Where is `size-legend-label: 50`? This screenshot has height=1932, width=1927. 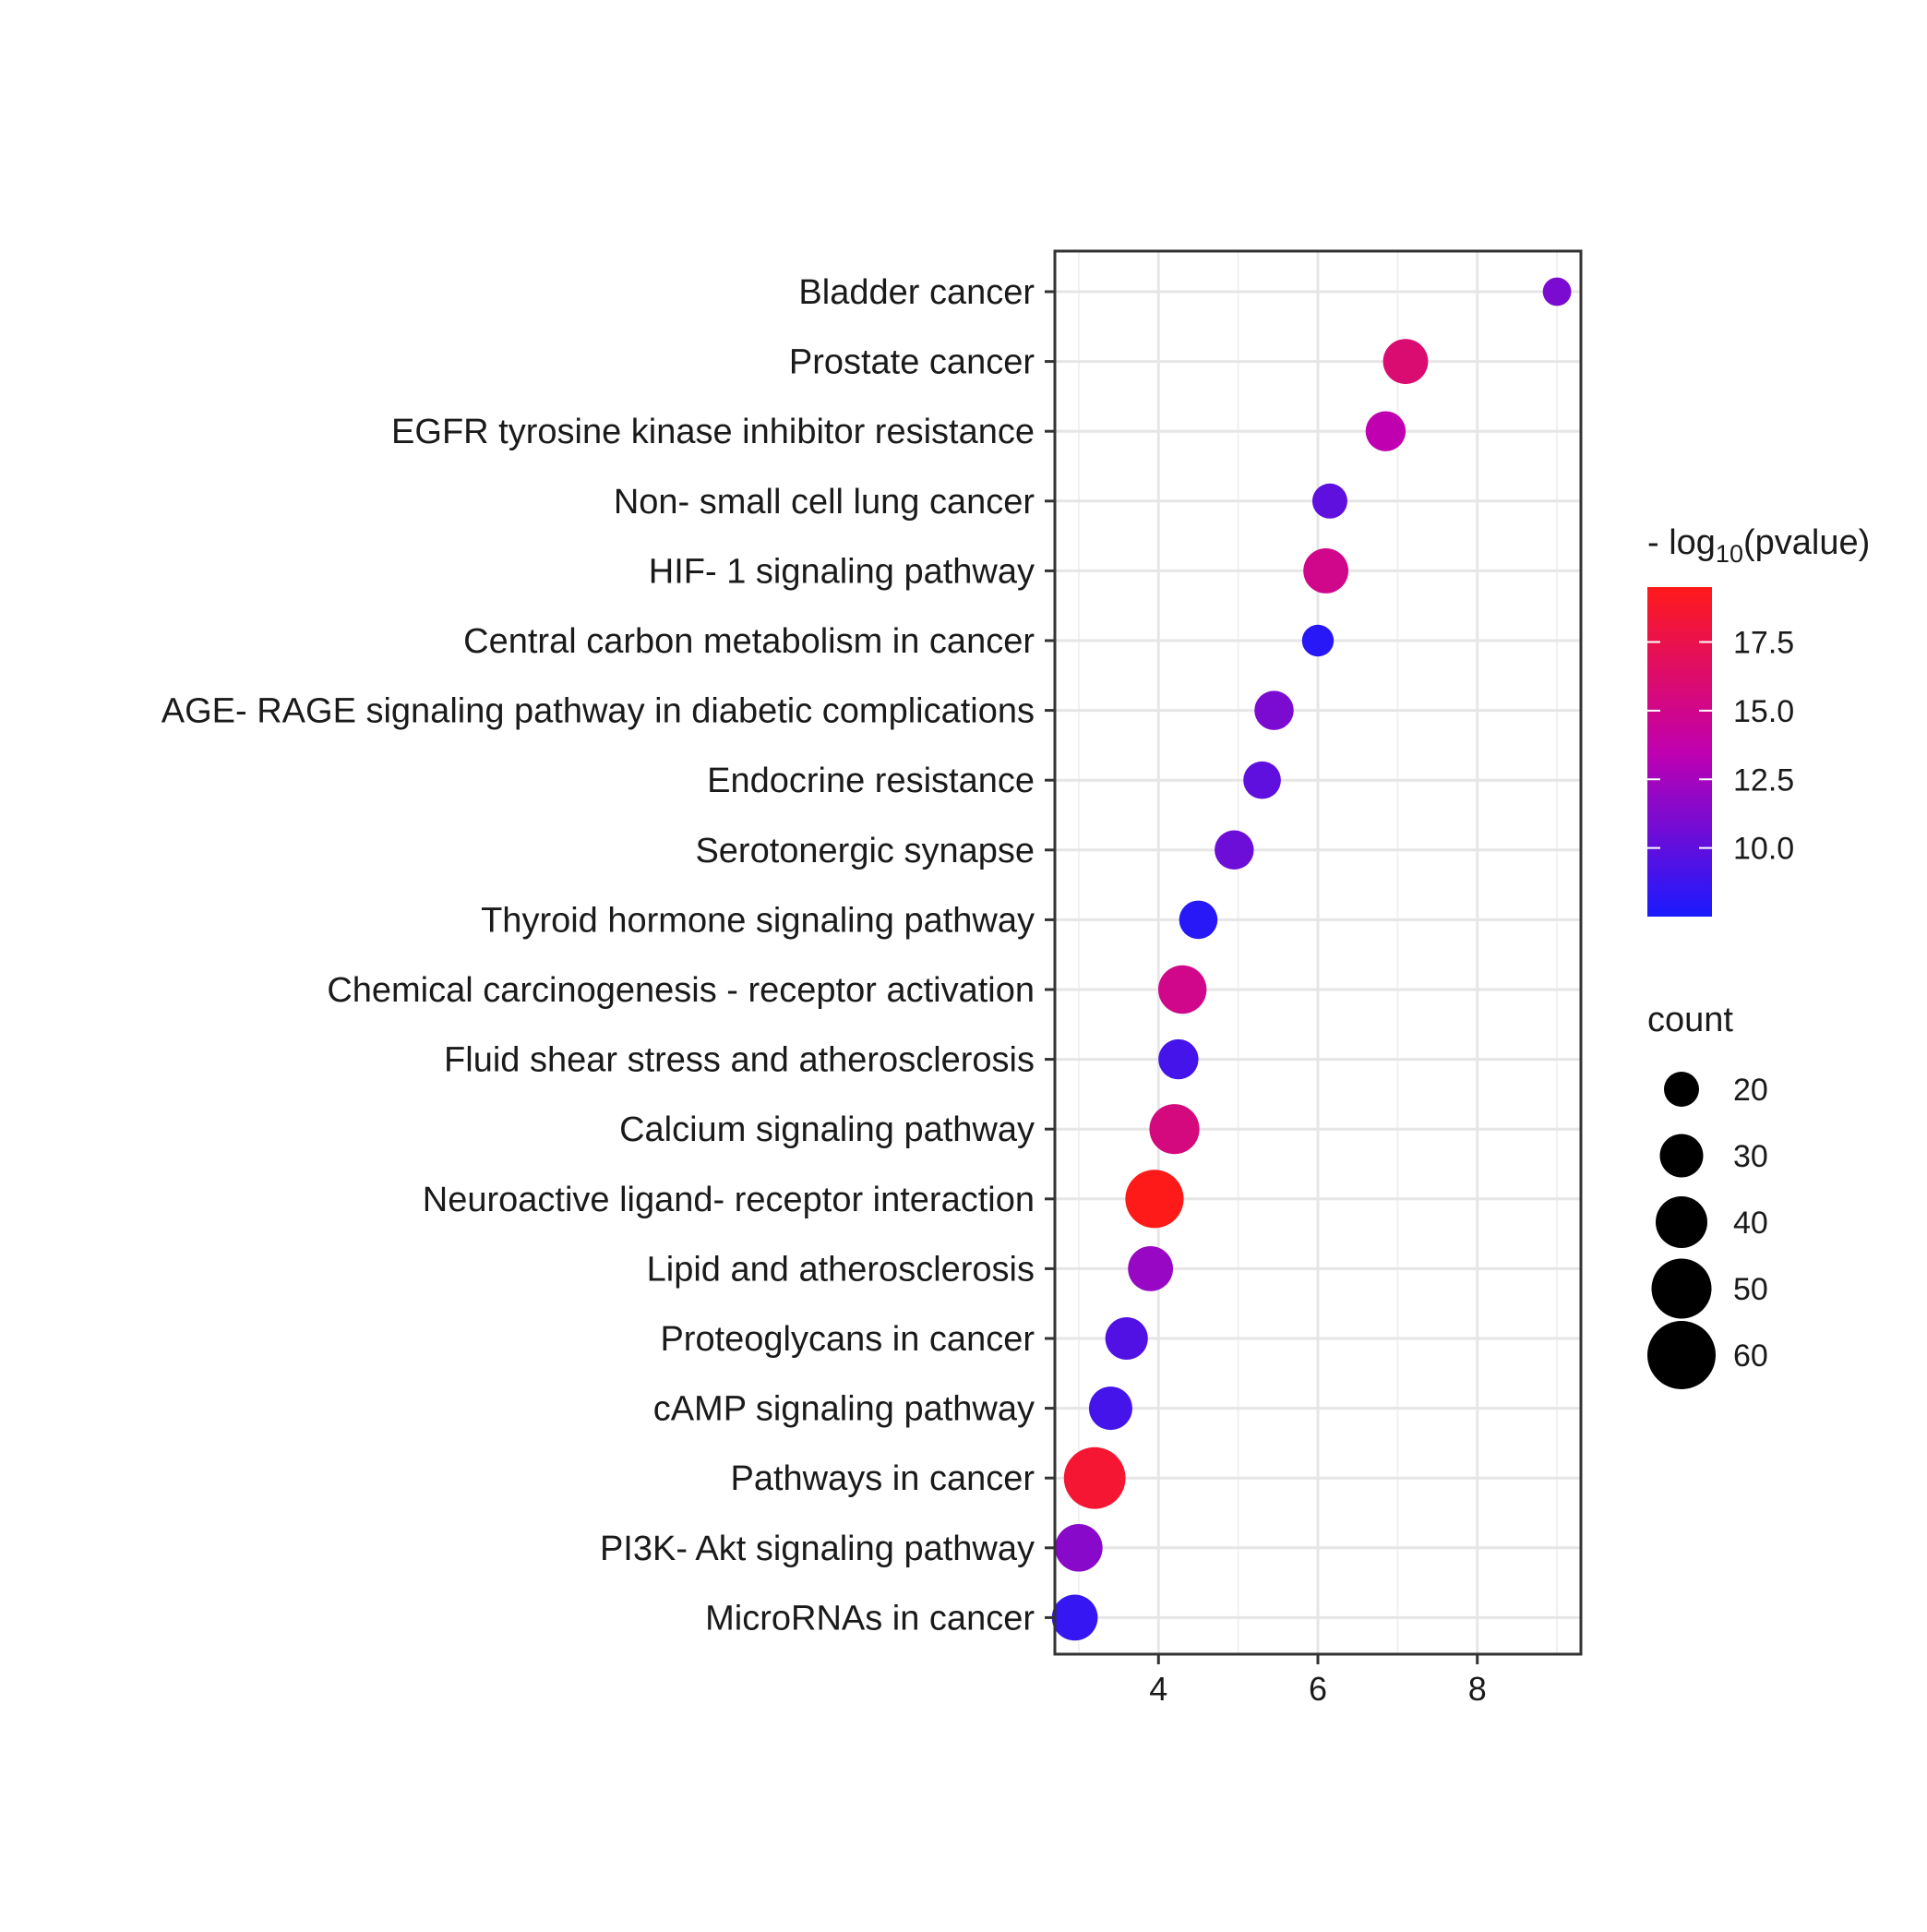 size-legend-label: 50 is located at coordinates (1750, 1289).